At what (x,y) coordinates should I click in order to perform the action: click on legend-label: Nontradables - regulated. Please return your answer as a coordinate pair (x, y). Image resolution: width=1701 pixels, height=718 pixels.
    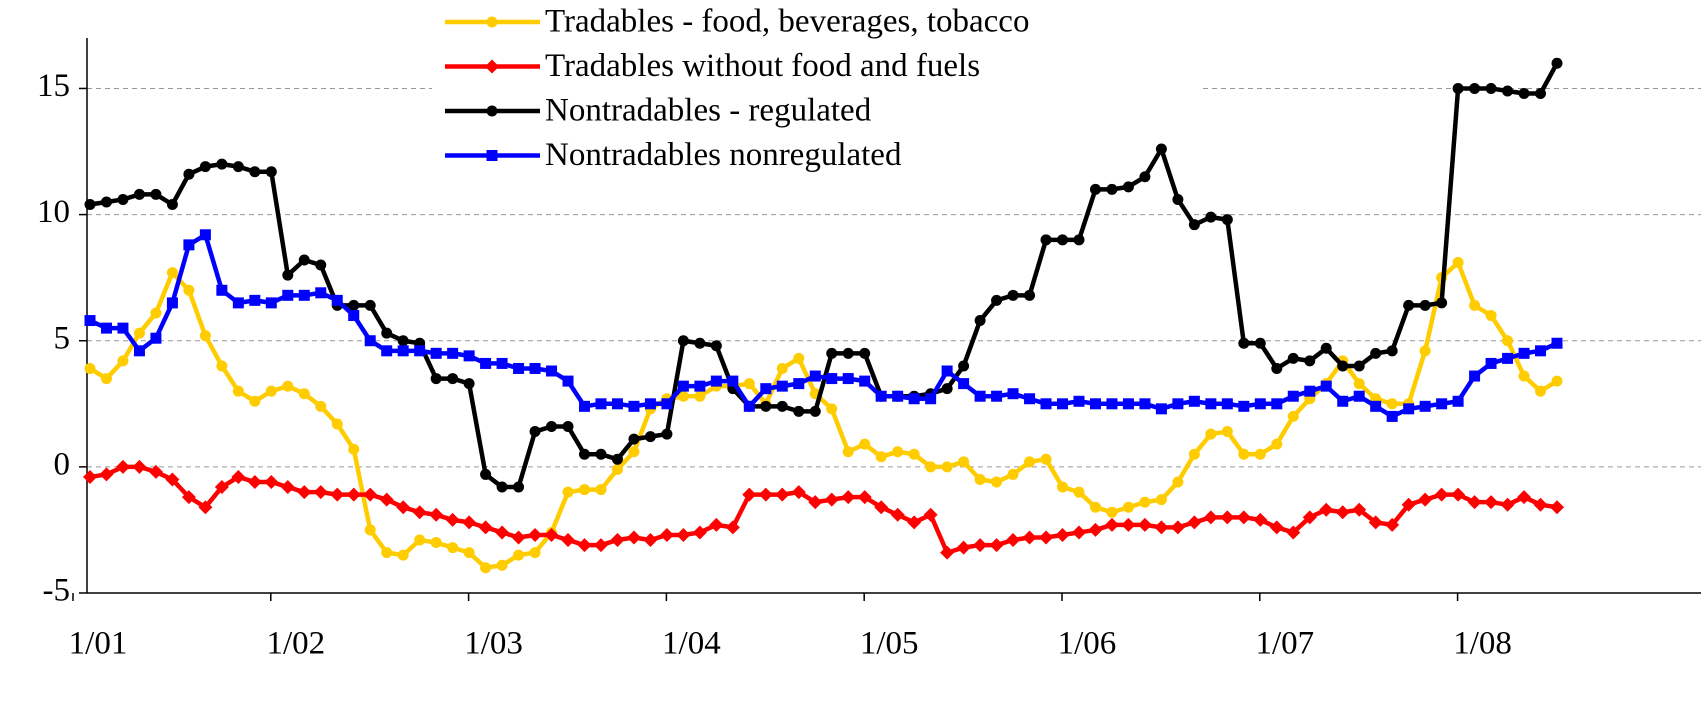
    Looking at the image, I should click on (708, 111).